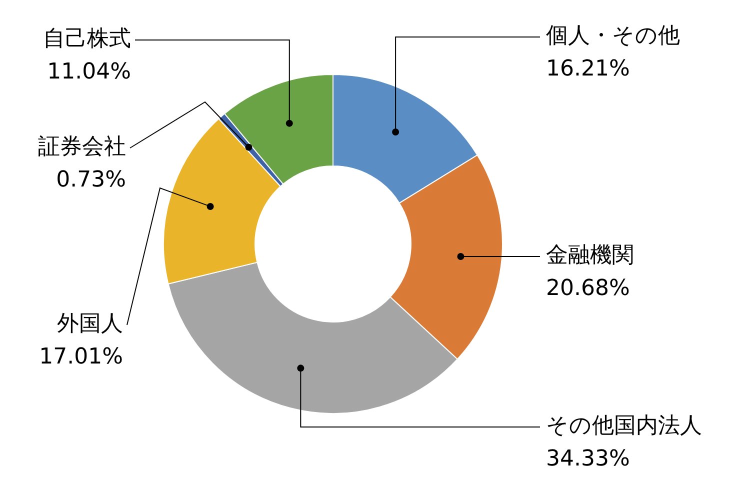 The image size is (750, 487). What do you see at coordinates (588, 459) in the screenshot?
I see `data-label: 34.33%` at bounding box center [588, 459].